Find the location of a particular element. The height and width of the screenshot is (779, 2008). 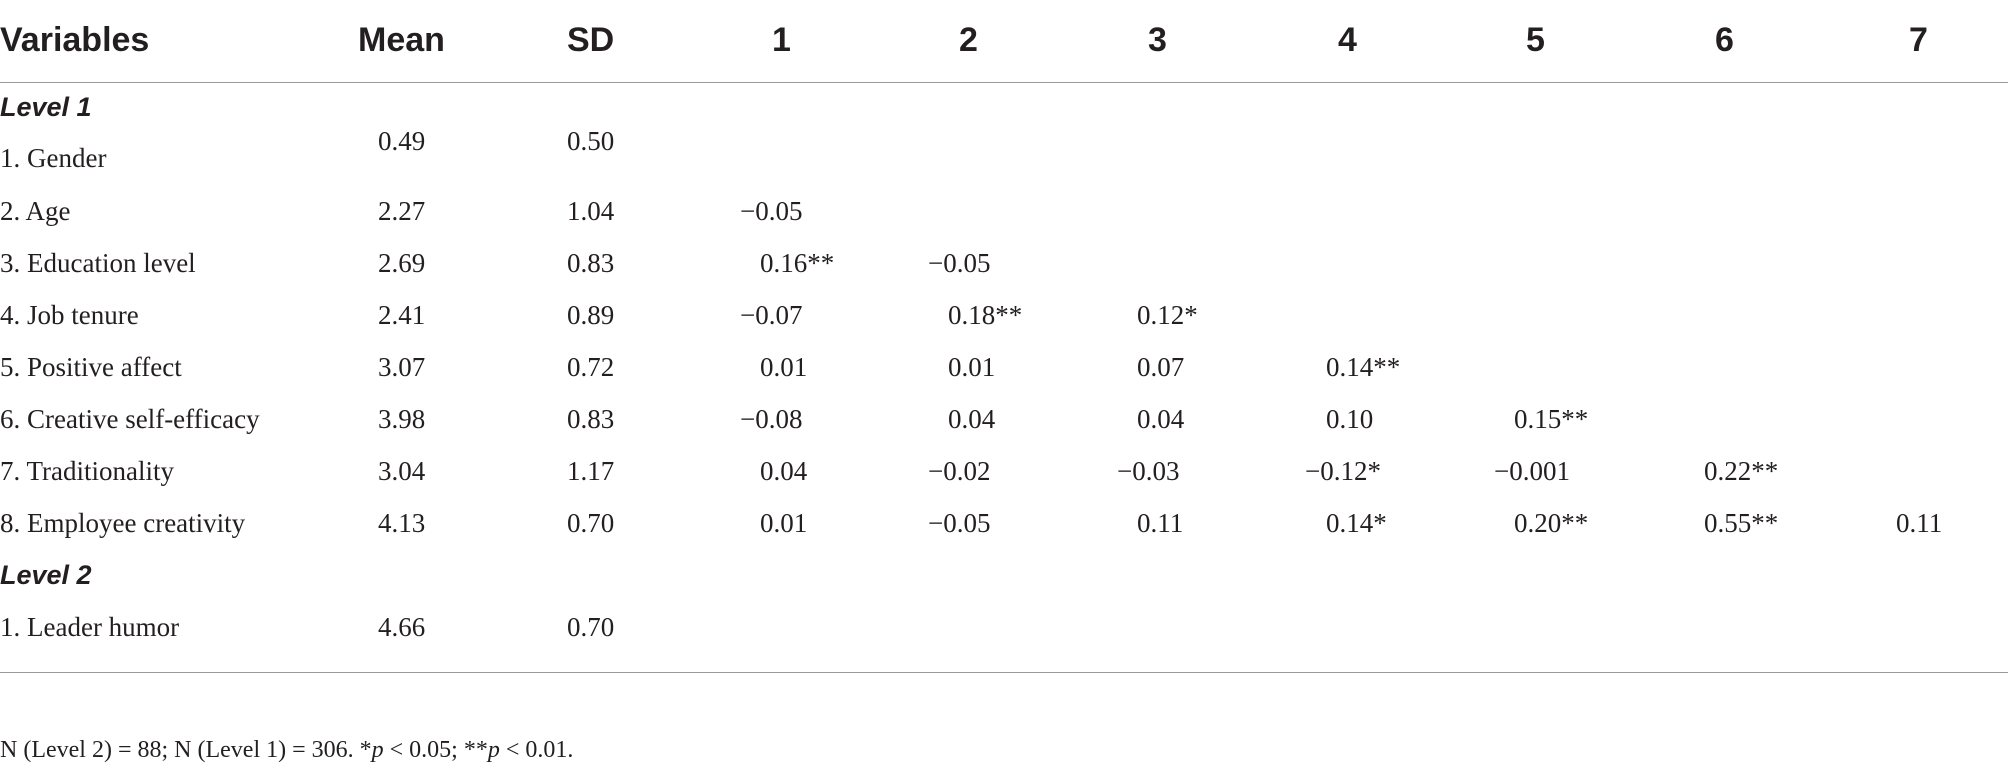

sd-cell: 0.89 is located at coordinates (591, 315).